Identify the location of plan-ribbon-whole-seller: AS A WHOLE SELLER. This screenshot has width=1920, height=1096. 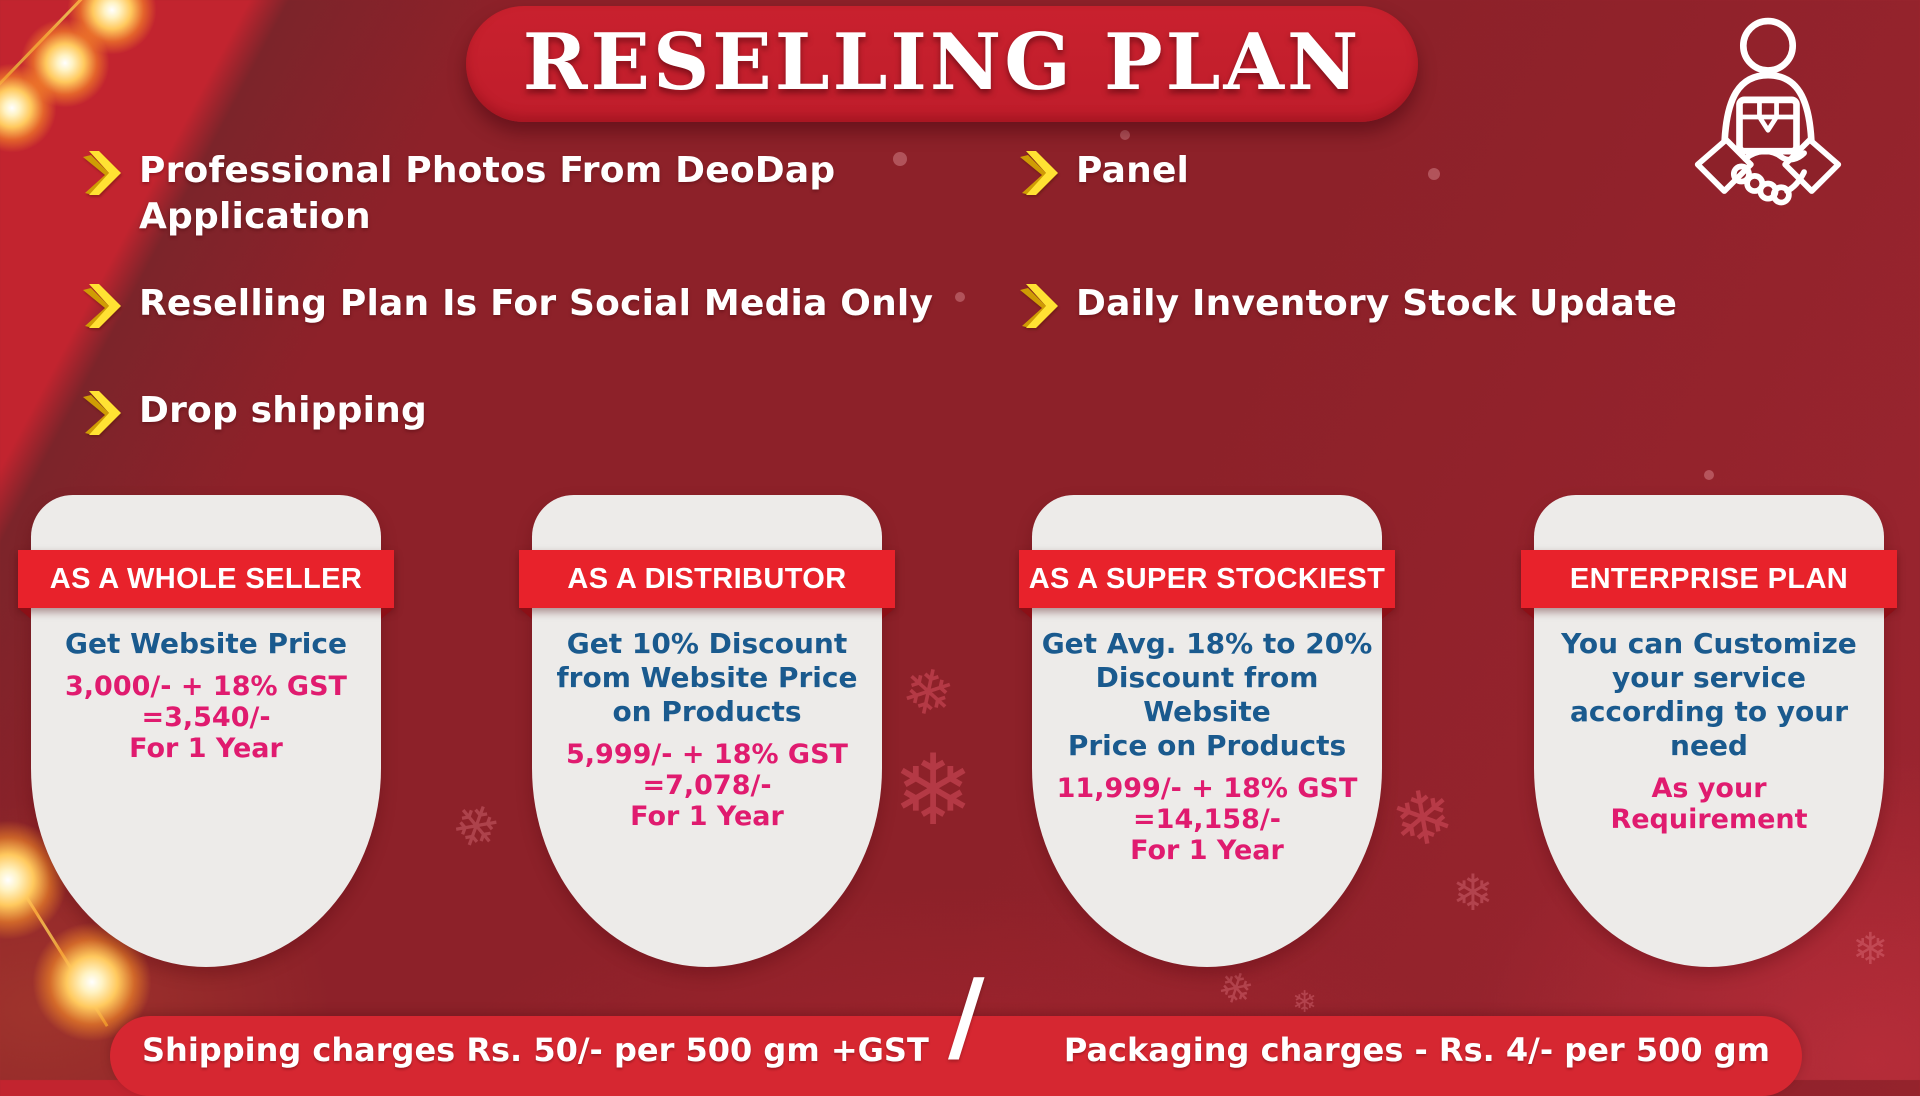
(206, 584).